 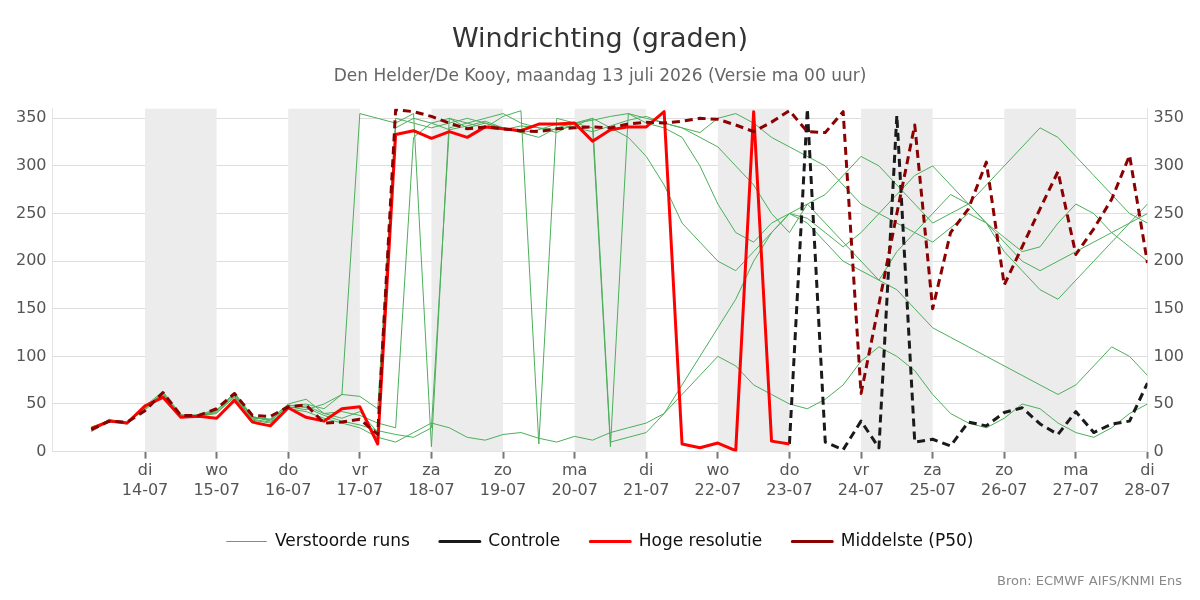 I want to click on legend-label: Controle, so click(x=524, y=539).